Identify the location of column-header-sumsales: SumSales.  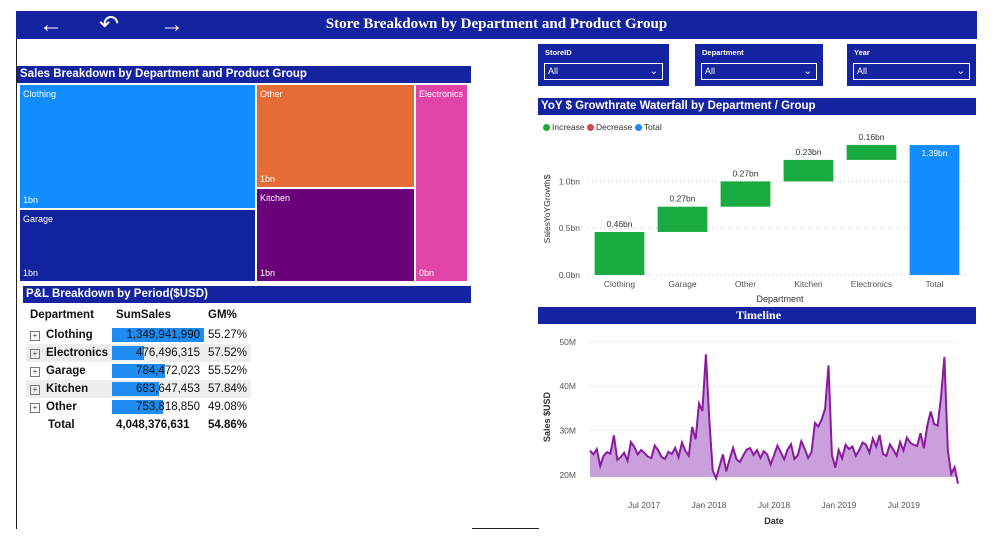
(143, 315).